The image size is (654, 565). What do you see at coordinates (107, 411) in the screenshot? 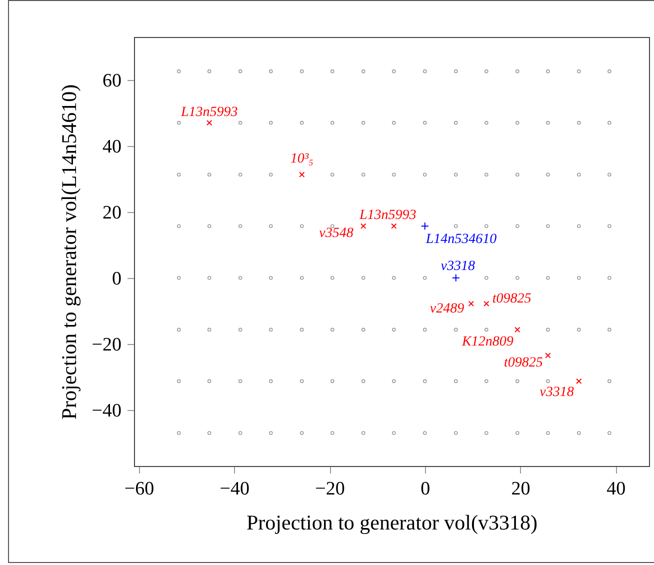
I see `y-tick-label: −40` at bounding box center [107, 411].